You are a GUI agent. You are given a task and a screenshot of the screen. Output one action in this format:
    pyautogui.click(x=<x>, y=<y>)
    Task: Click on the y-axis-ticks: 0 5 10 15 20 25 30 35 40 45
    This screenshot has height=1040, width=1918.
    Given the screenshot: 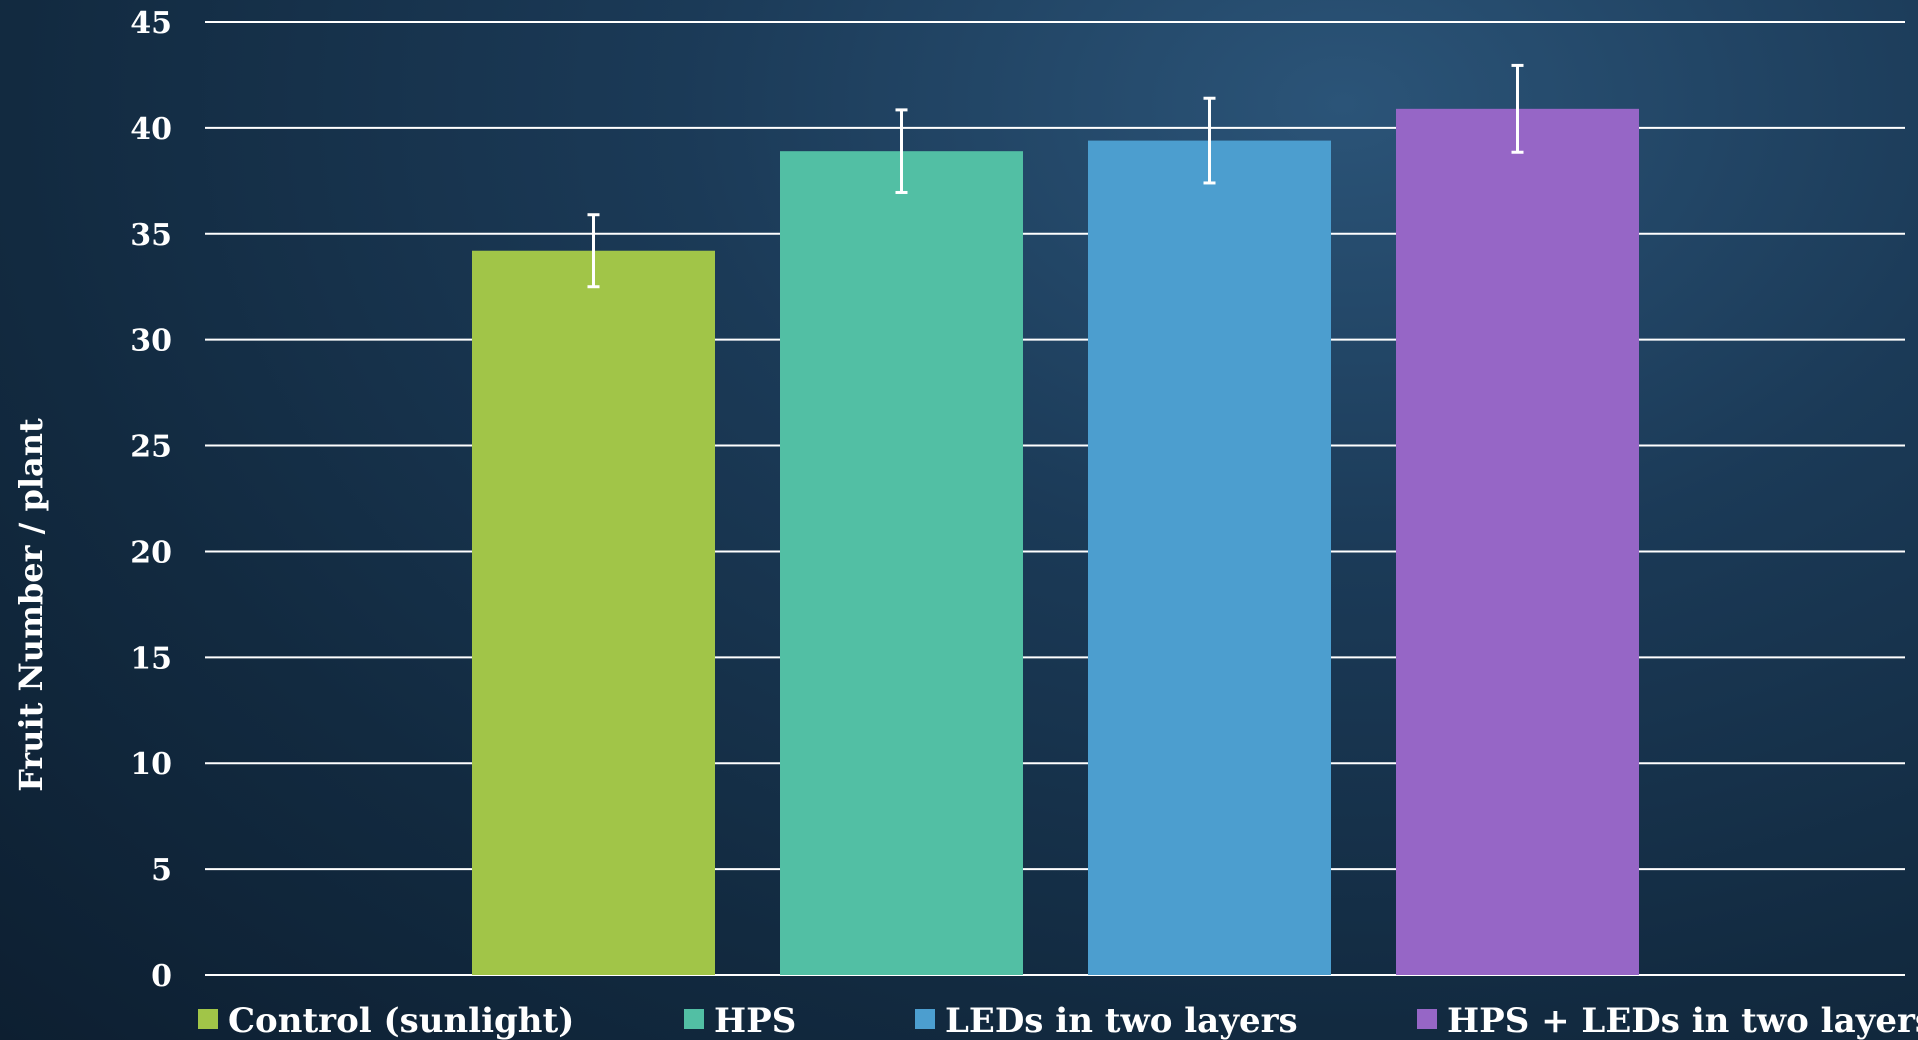 What is the action you would take?
    pyautogui.click(x=151, y=500)
    